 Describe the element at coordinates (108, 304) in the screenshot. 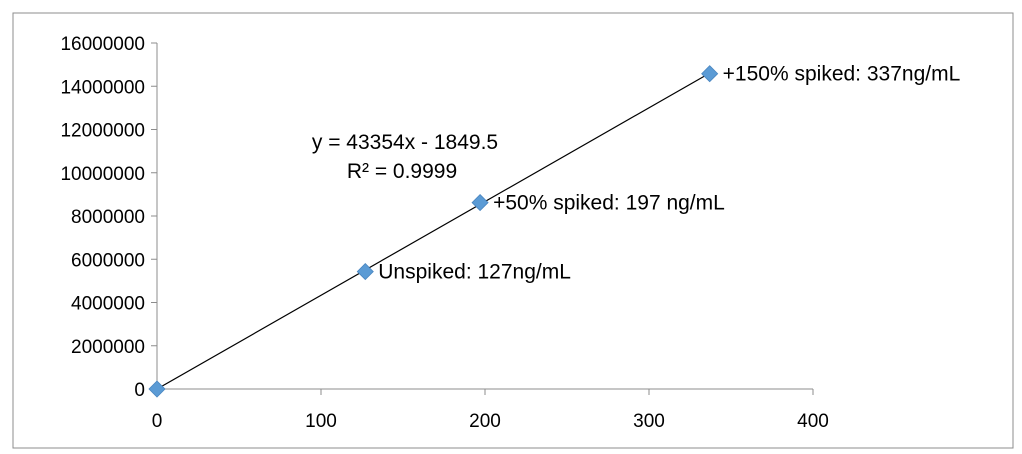

I see `y-tick-label: 4000000` at that location.